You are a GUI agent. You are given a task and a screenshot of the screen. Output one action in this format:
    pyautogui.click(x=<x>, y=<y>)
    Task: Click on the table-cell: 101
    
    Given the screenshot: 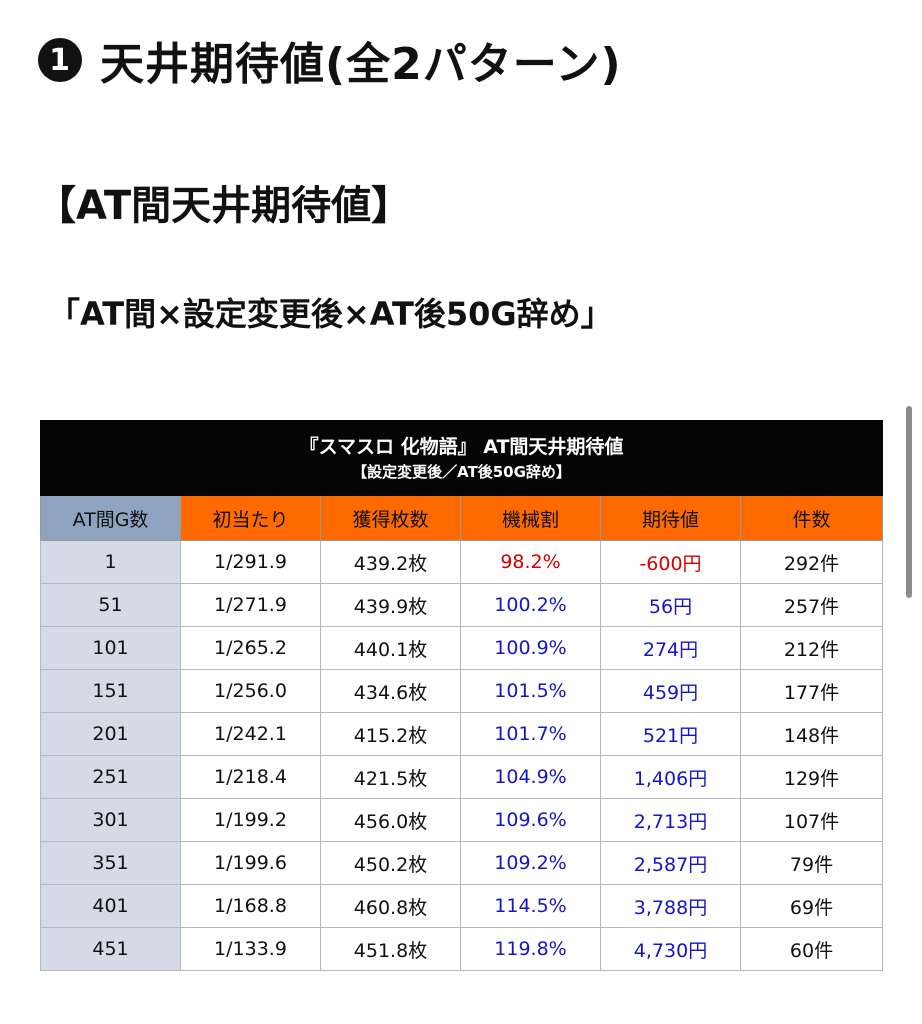 What is the action you would take?
    pyautogui.click(x=110, y=648)
    